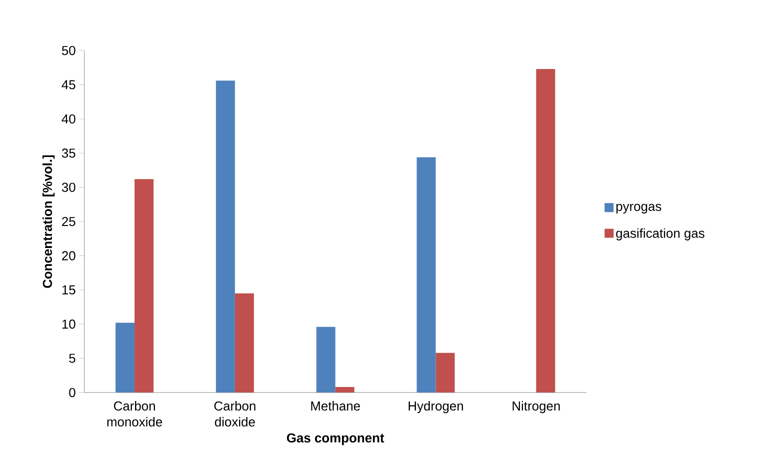 The width and height of the screenshot is (784, 463). What do you see at coordinates (335, 406) in the screenshot?
I see `x-tick-label: Methane` at bounding box center [335, 406].